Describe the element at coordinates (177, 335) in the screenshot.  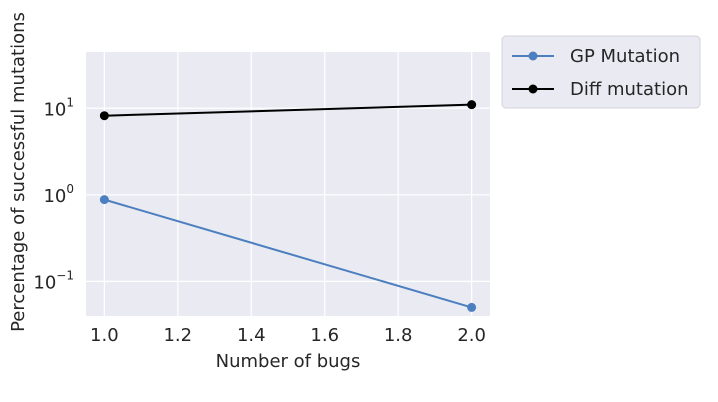
I see `x-tick-label: 1.2` at that location.